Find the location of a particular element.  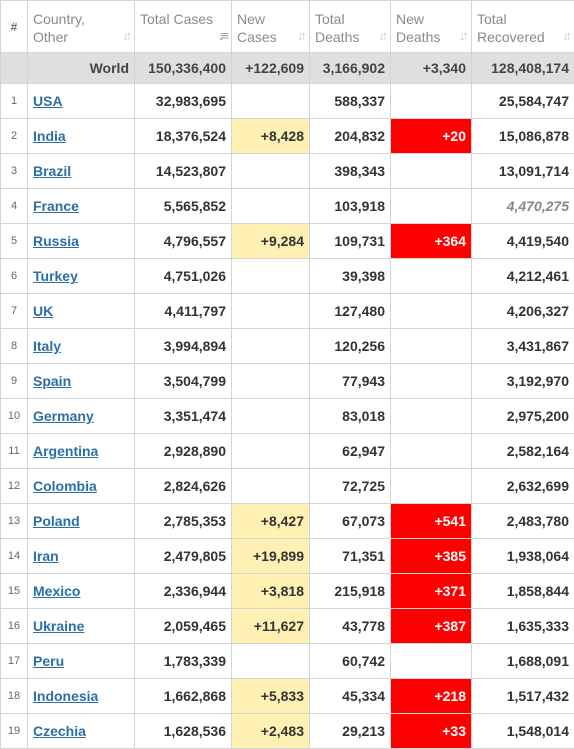

sort-desc-icon: ↓≡ is located at coordinates (223, 35).